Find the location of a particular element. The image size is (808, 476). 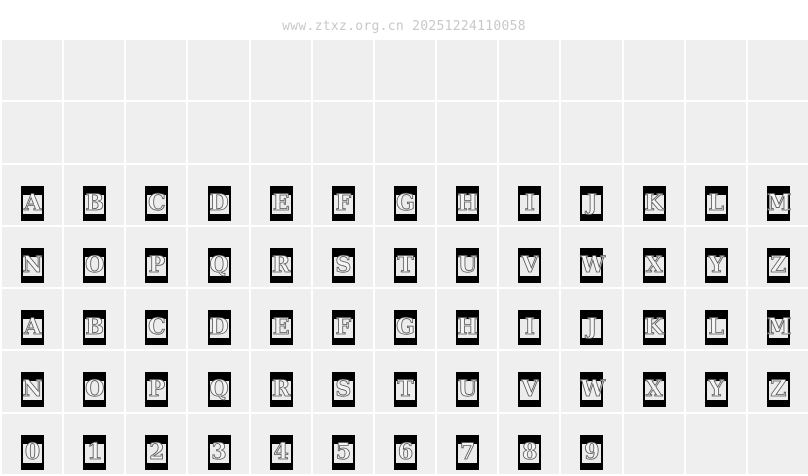

glyph-sample: 3 is located at coordinates (219, 452).